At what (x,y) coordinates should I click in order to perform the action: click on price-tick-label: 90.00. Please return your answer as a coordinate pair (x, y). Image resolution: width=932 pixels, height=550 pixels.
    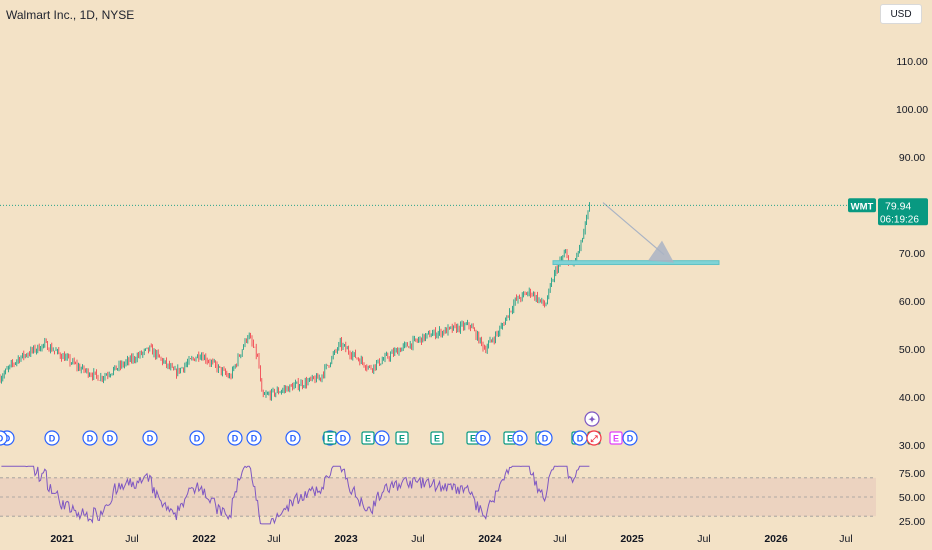
    Looking at the image, I should click on (912, 158).